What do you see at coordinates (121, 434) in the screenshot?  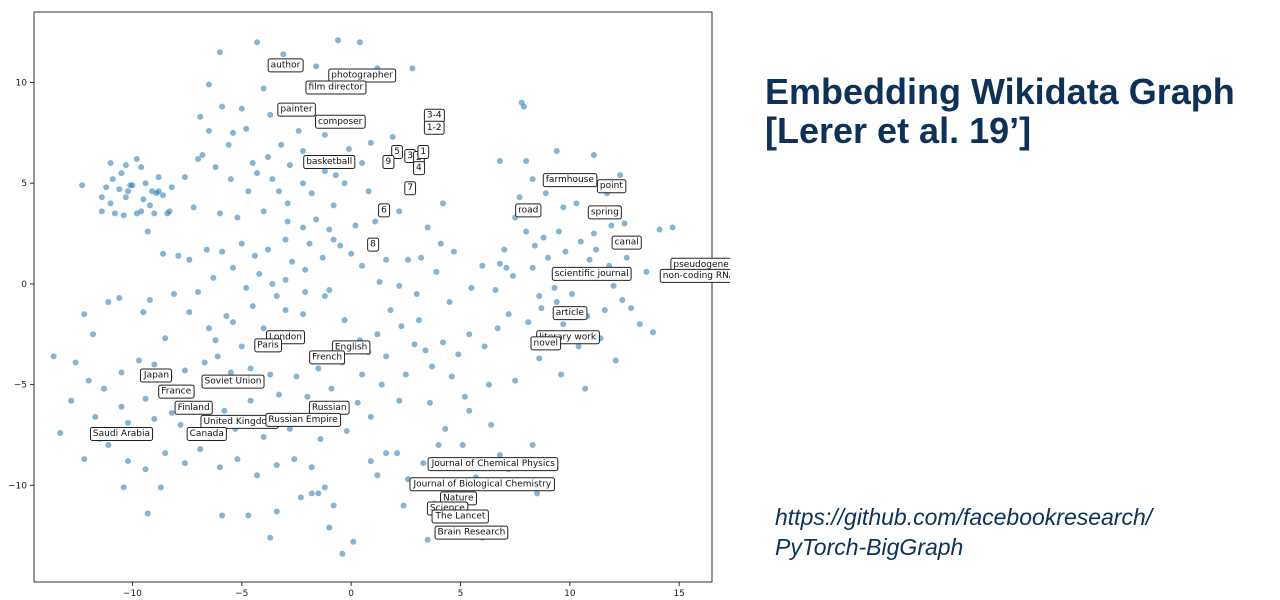 I see `annotation-text: Saudi Arabia` at bounding box center [121, 434].